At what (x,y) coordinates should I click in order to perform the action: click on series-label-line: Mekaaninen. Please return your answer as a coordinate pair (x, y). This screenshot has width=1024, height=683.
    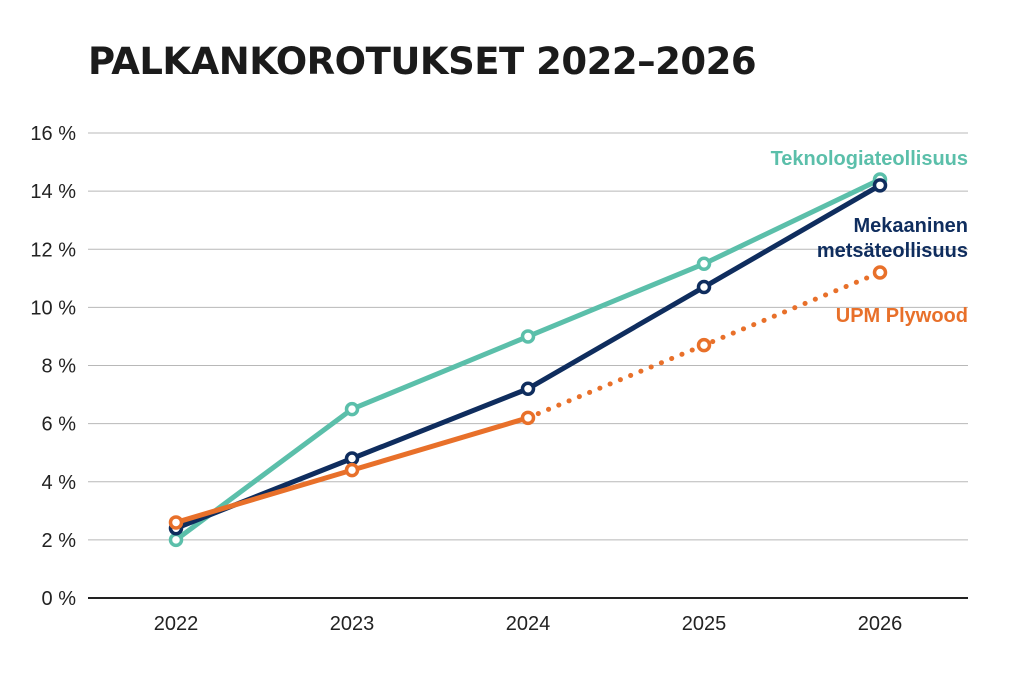
    Looking at the image, I should click on (911, 226).